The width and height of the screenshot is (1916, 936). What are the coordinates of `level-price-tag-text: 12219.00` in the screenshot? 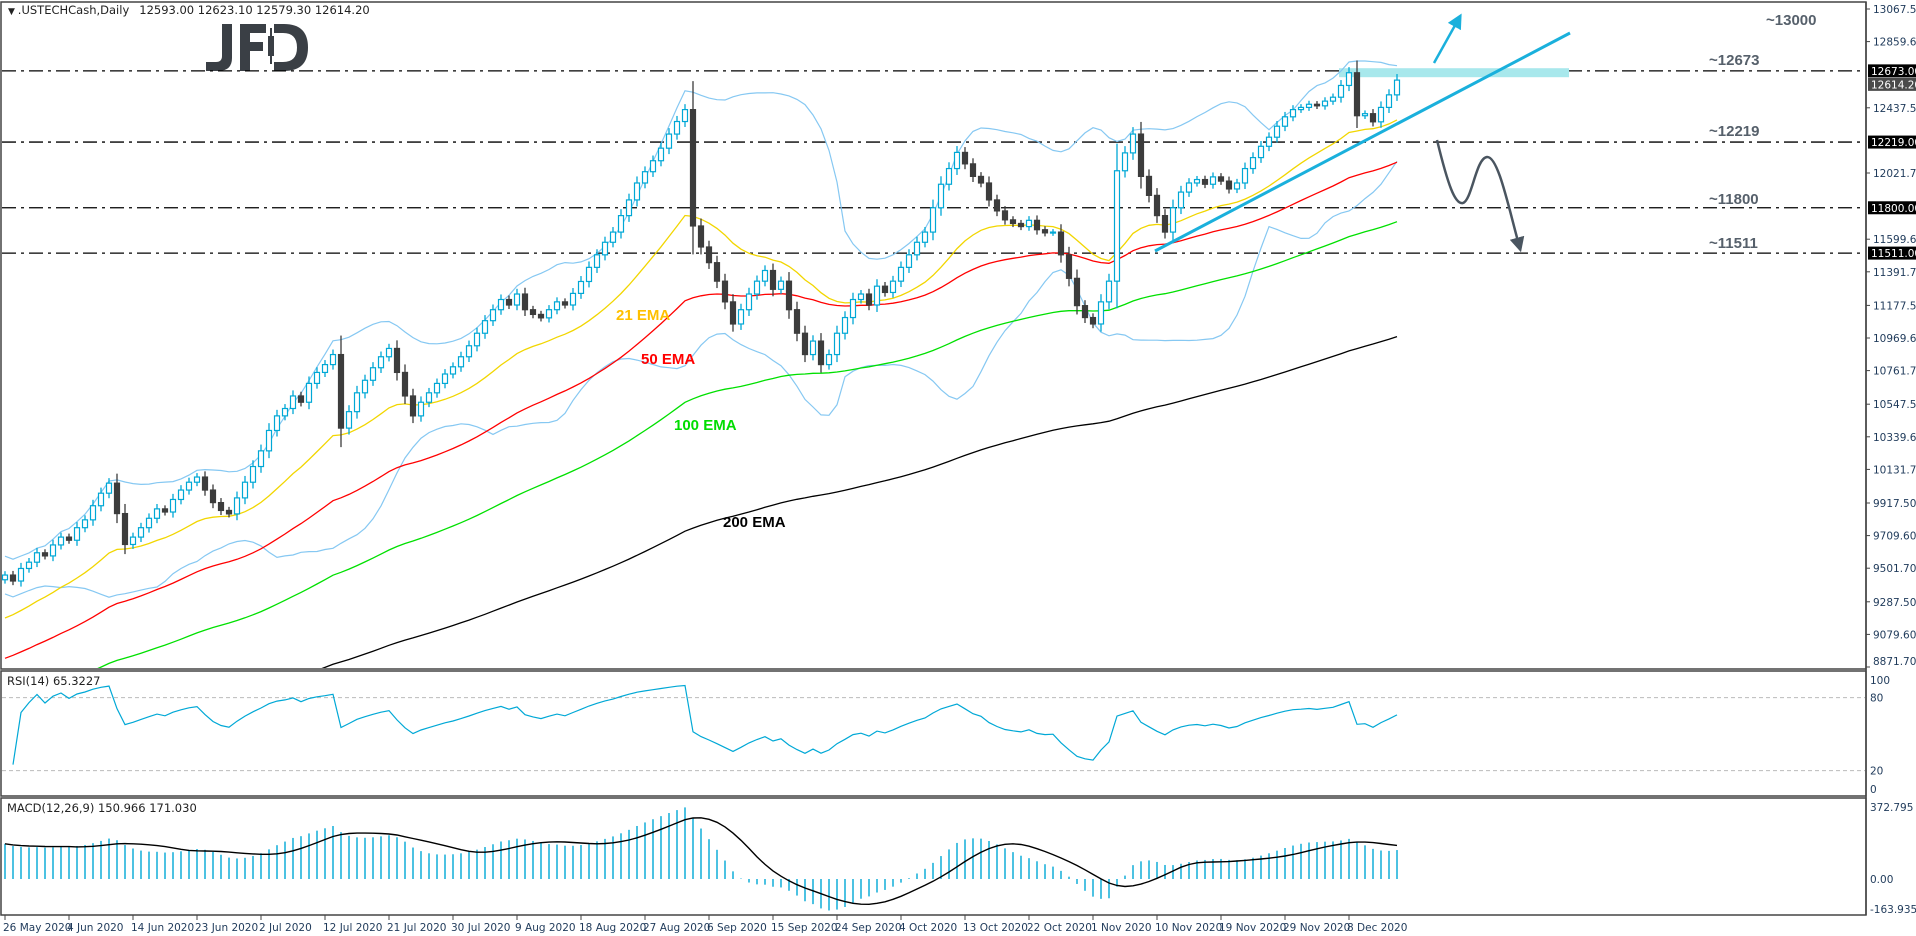 It's located at (1893, 143).